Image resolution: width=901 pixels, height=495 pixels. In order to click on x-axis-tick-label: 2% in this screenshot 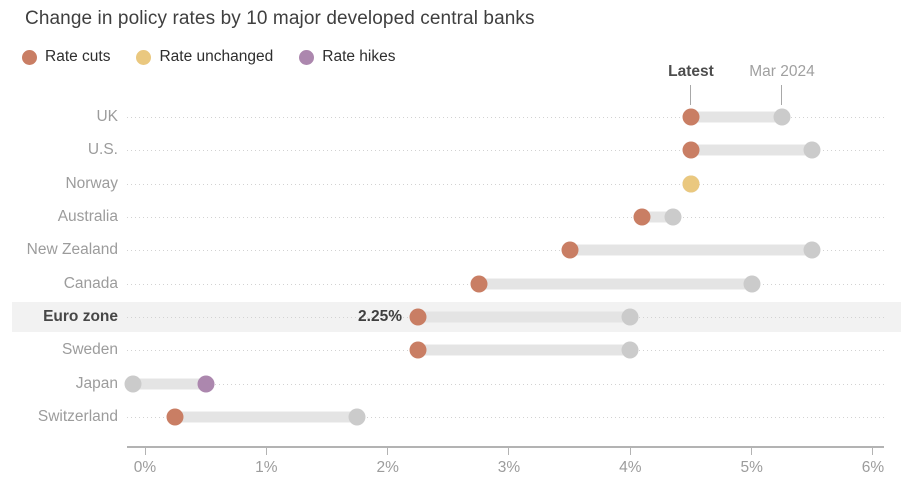, I will do `click(387, 467)`.